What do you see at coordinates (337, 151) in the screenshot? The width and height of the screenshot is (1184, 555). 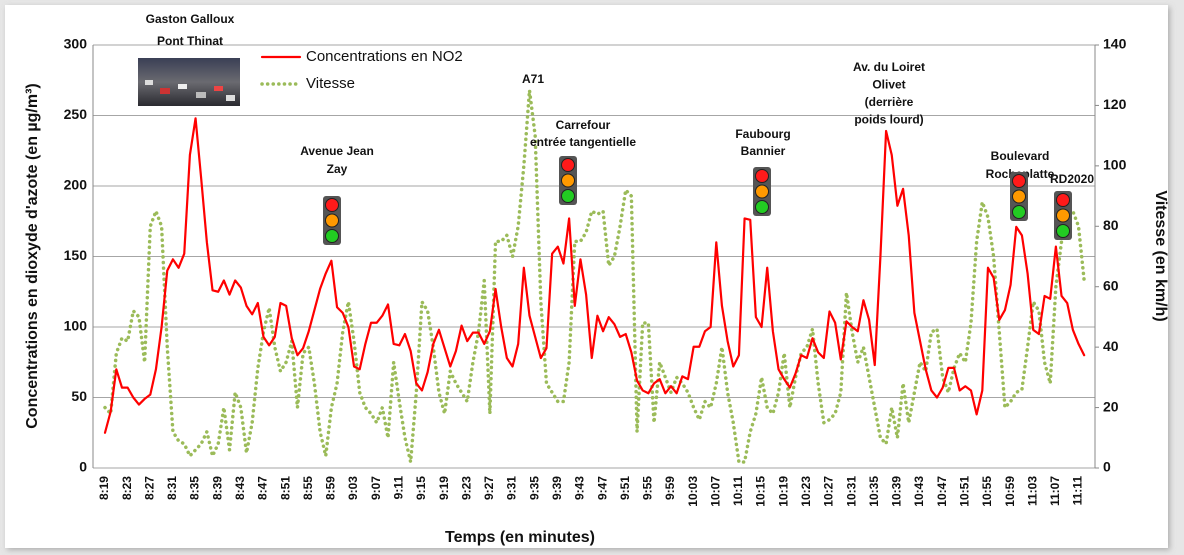 I see `annotation: Avenue Jean` at bounding box center [337, 151].